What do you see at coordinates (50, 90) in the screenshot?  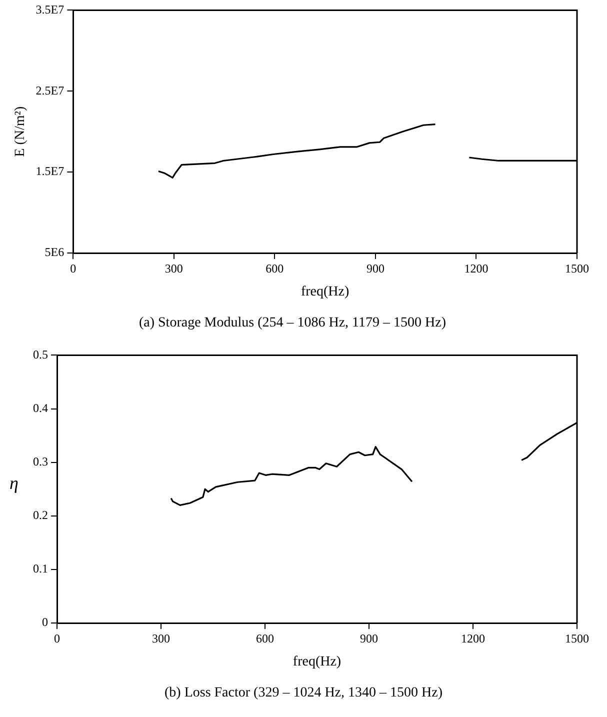 I see `y-tick-label: 2.5E7` at bounding box center [50, 90].